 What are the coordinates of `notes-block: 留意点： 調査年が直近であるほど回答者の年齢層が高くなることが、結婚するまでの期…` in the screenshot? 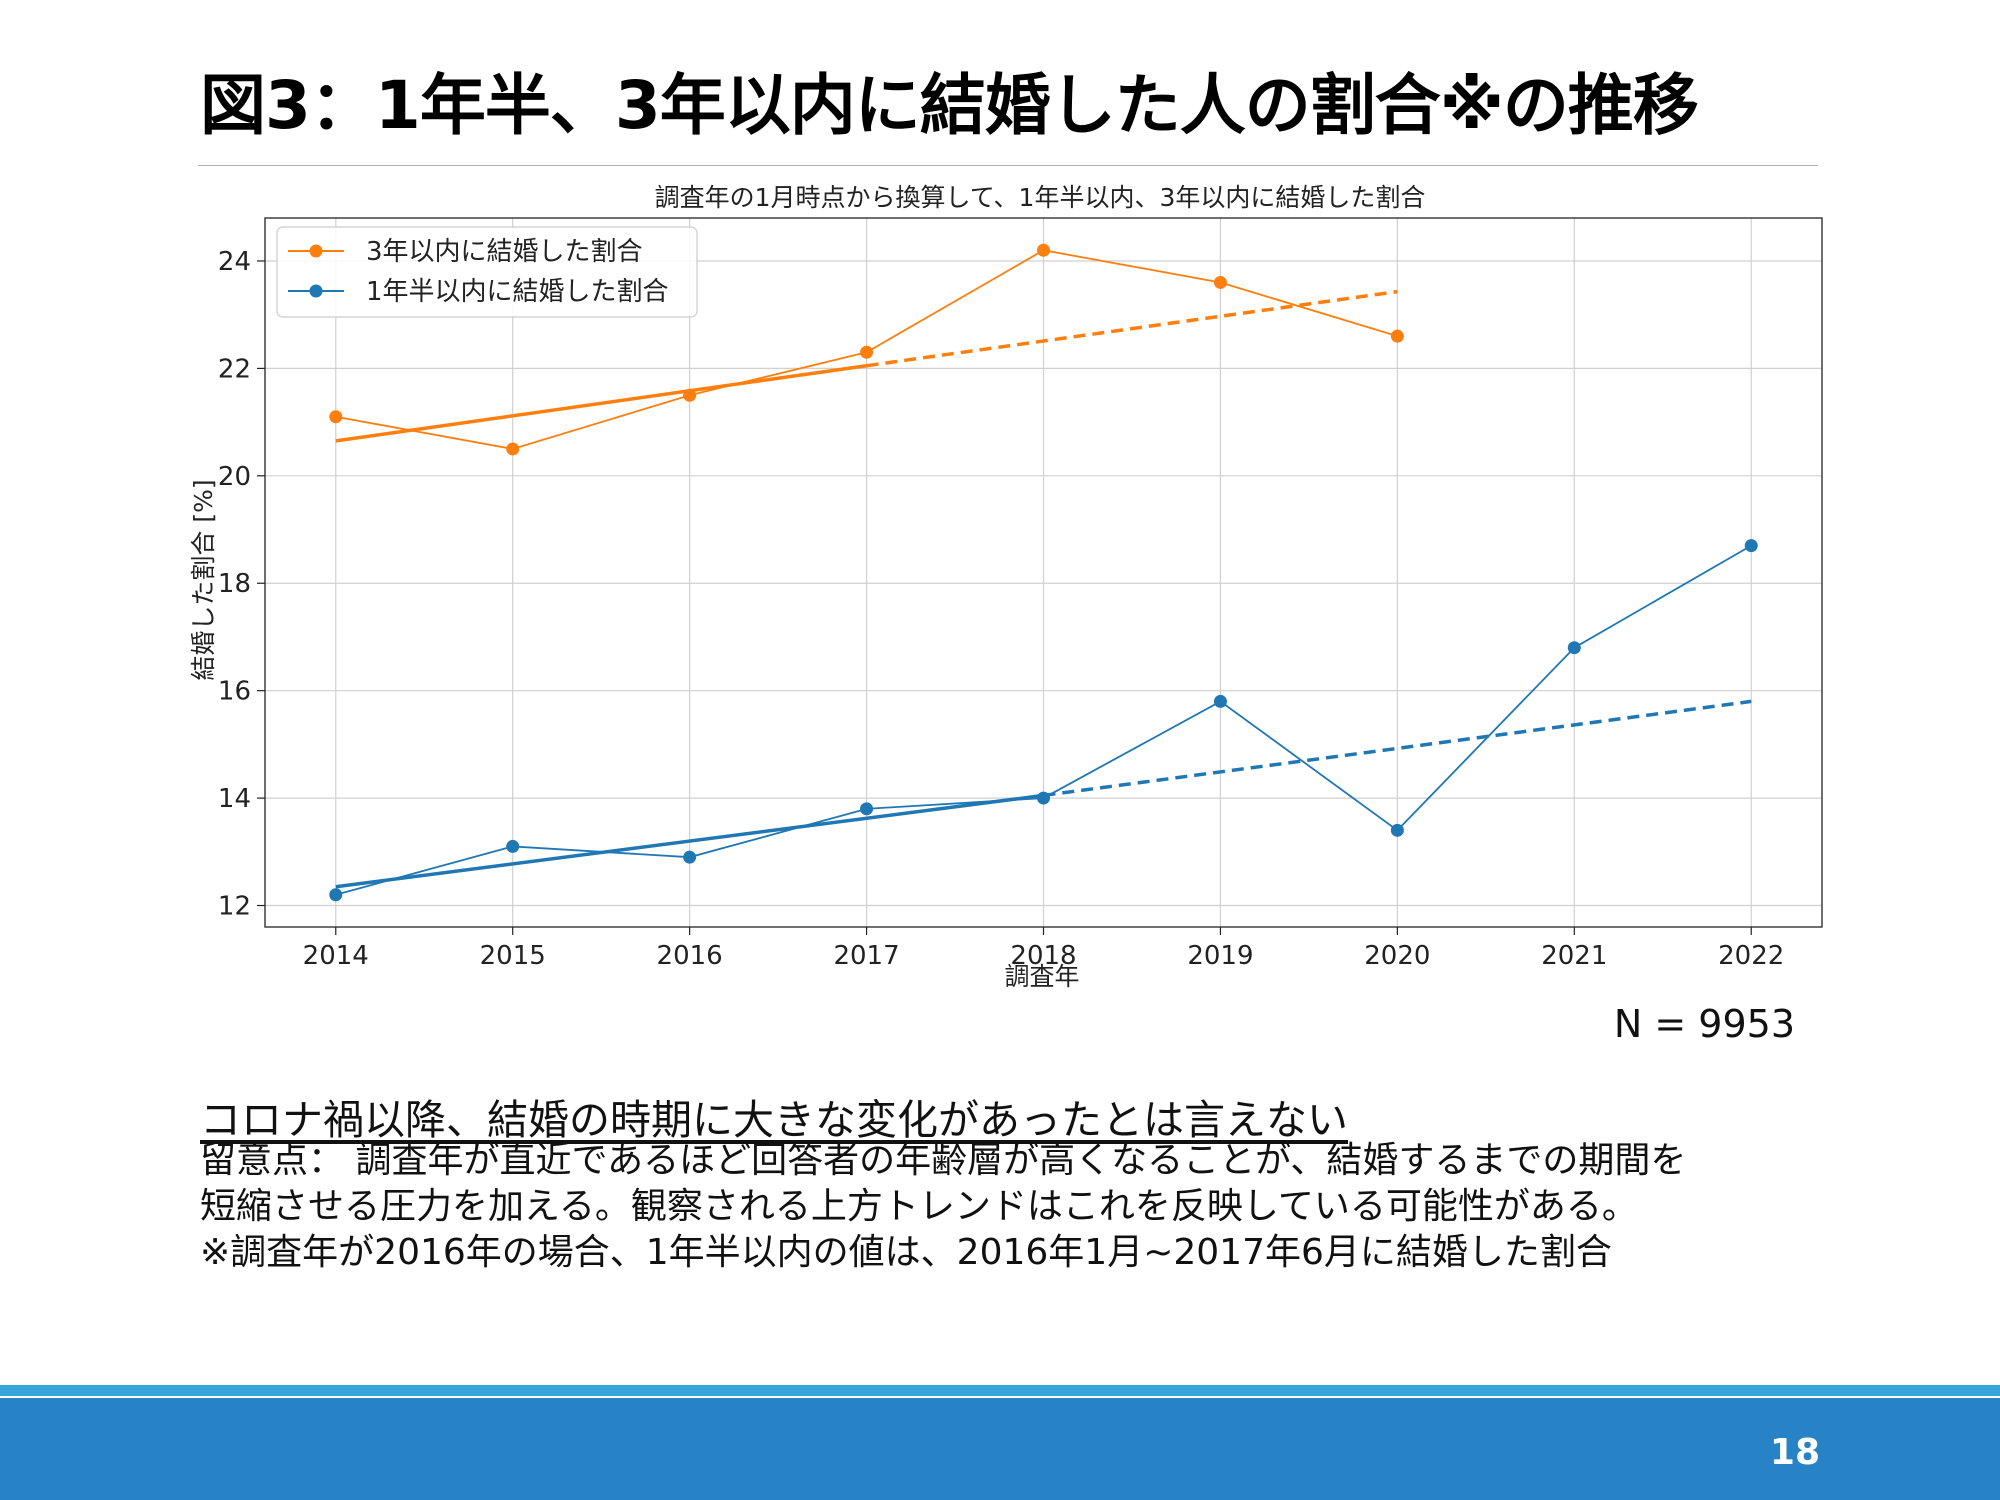 It's located at (1050, 1207).